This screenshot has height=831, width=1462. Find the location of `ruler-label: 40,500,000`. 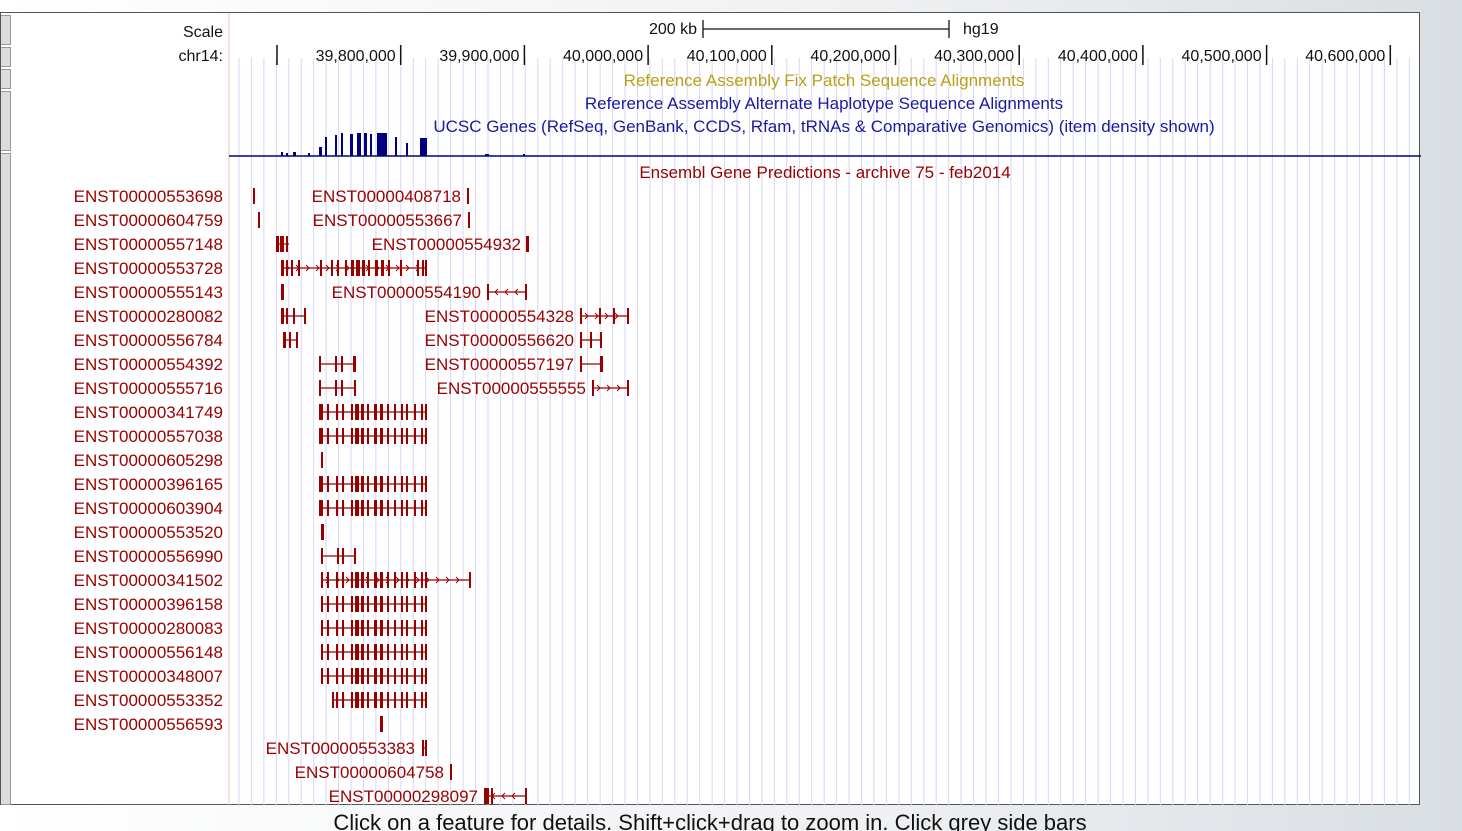

ruler-label: 40,500,000 is located at coordinates (1222, 56).